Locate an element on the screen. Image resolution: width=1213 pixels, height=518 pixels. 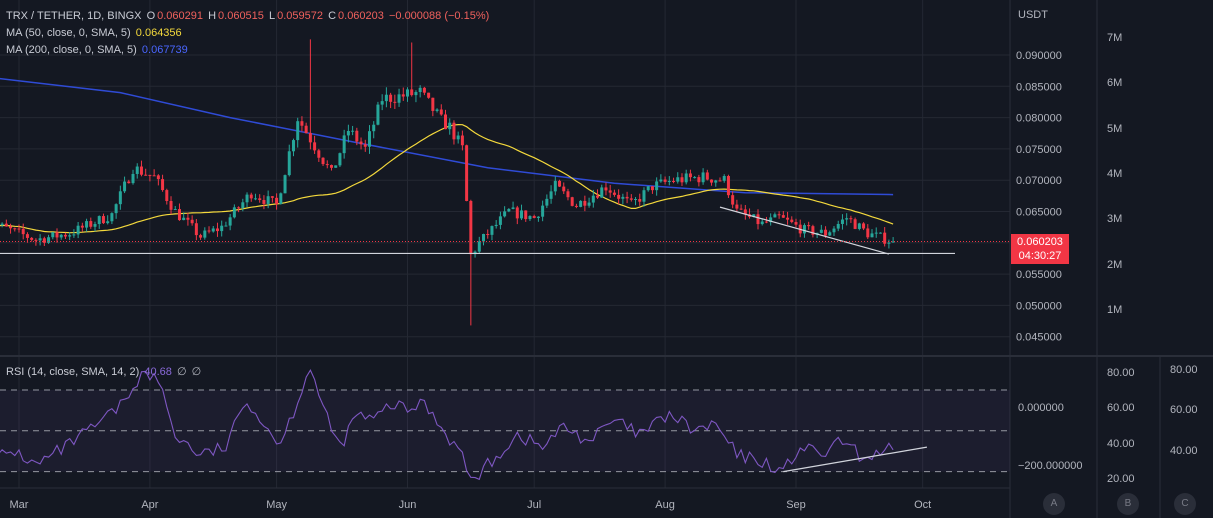
volume-axis-tick: 6M is located at coordinates (1114, 83).